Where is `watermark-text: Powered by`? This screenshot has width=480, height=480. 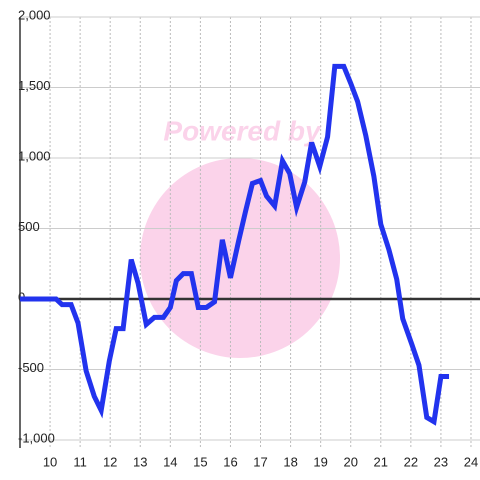
watermark-text: Powered by is located at coordinates (242, 130).